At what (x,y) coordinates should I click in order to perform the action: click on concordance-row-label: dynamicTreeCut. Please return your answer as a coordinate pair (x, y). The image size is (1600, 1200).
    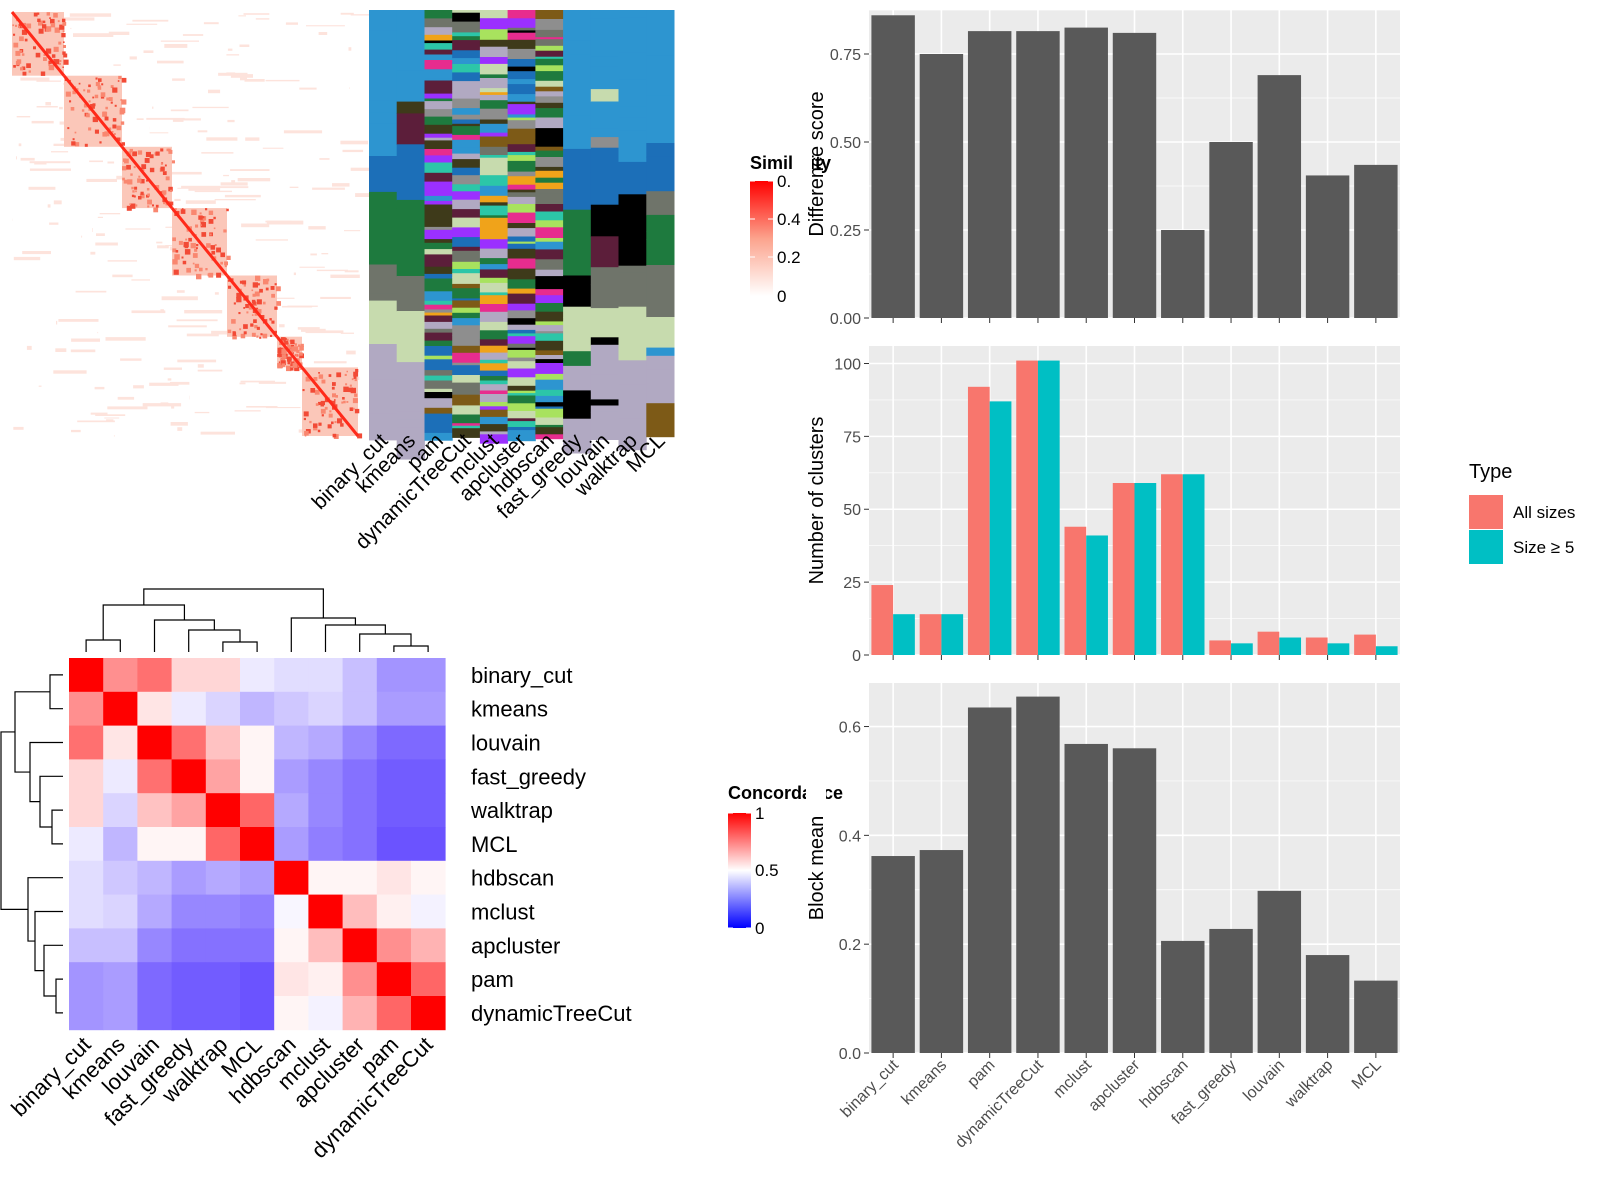
    Looking at the image, I should click on (551, 1013).